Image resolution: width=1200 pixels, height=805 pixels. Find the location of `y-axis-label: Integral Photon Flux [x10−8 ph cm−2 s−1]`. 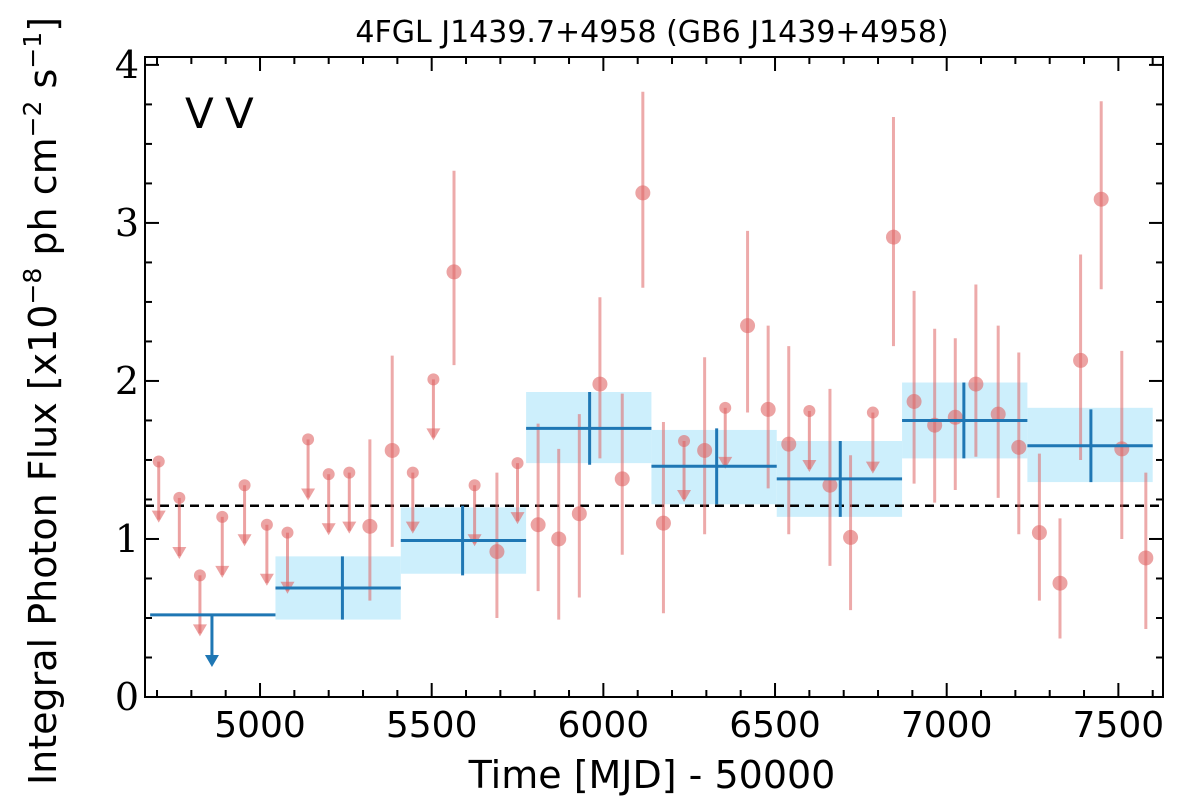

y-axis-label: Integral Photon Flux [x10−8 ph cm−2 s−1] is located at coordinates (41, 401).